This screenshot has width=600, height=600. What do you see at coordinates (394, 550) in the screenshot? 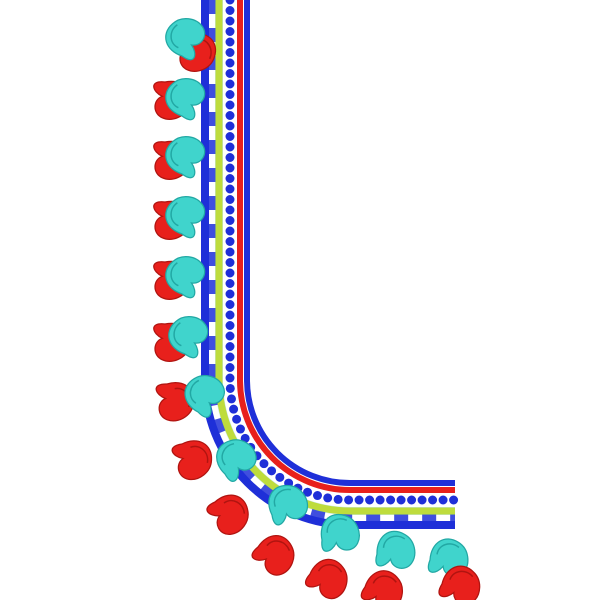
I see `paisley-motif-cyan` at bounding box center [394, 550].